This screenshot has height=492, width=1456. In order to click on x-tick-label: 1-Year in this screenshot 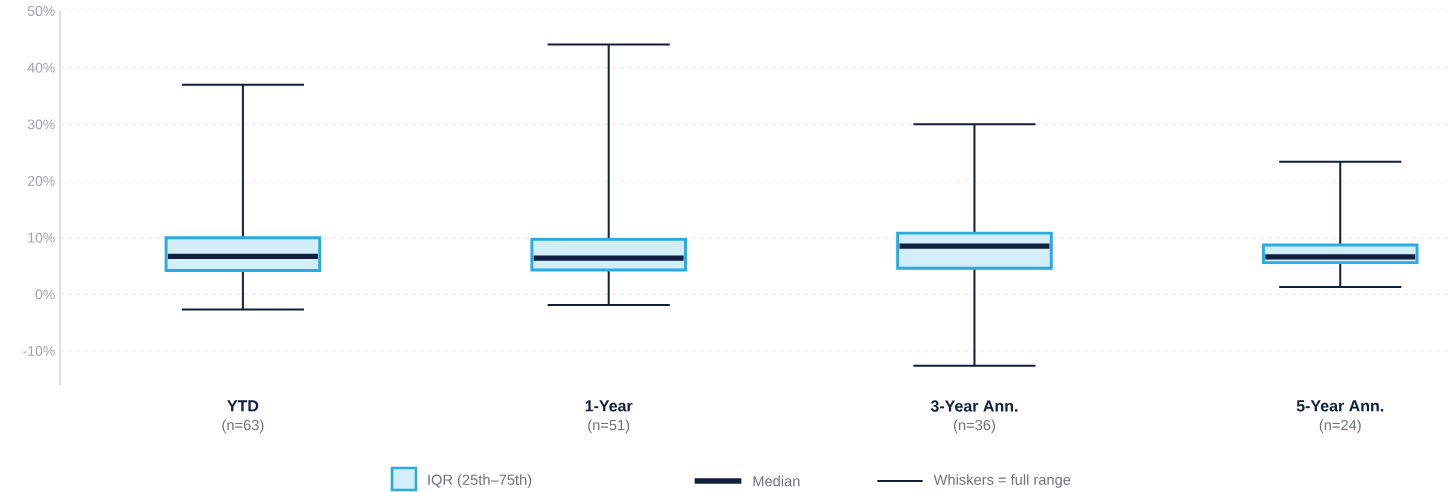, I will do `click(609, 406)`.